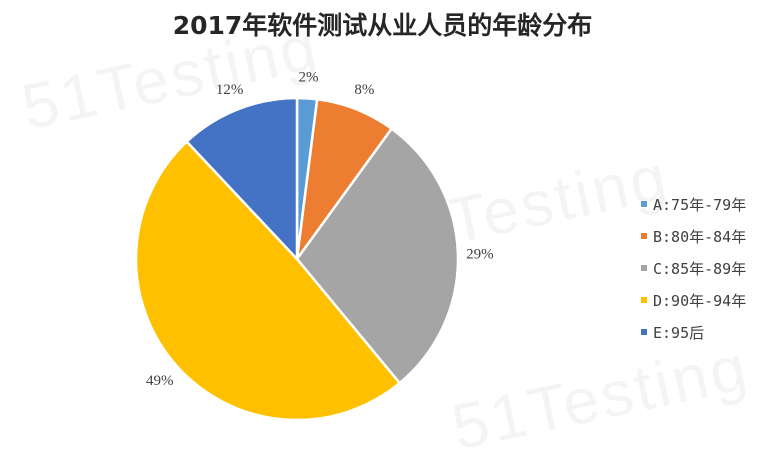 This screenshot has width=765, height=464. I want to click on legend-item: C:85年-89年, so click(693, 268).